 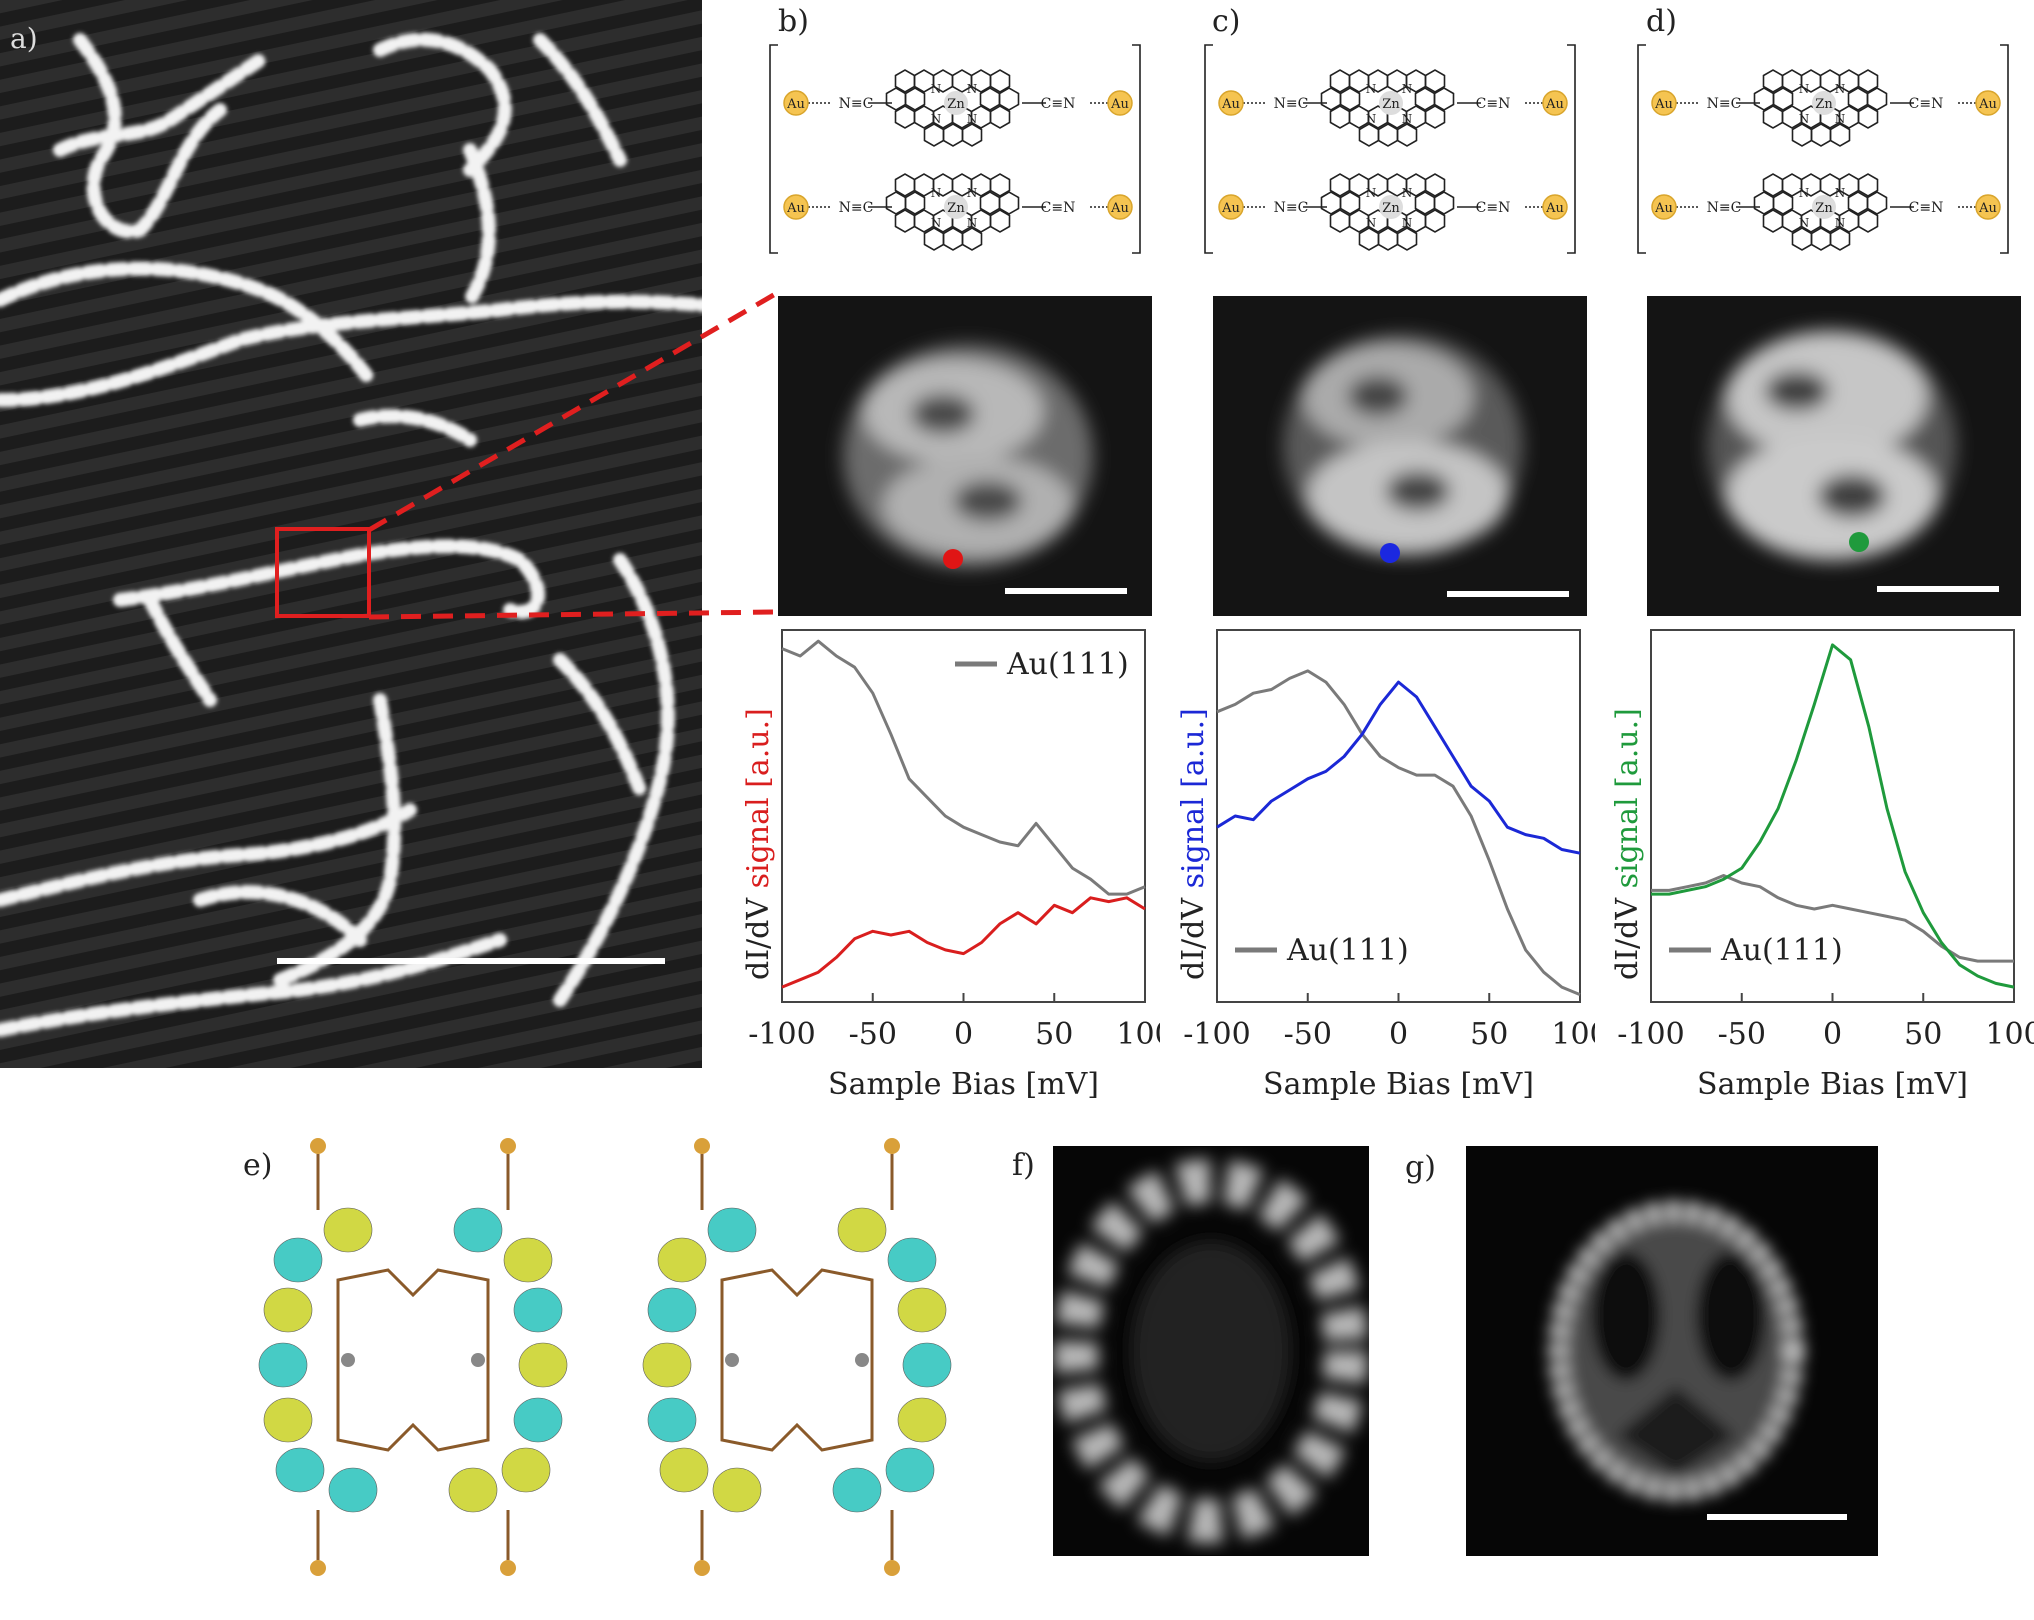 I want to click on simulated-stm-image-f, so click(x=1211, y=1351).